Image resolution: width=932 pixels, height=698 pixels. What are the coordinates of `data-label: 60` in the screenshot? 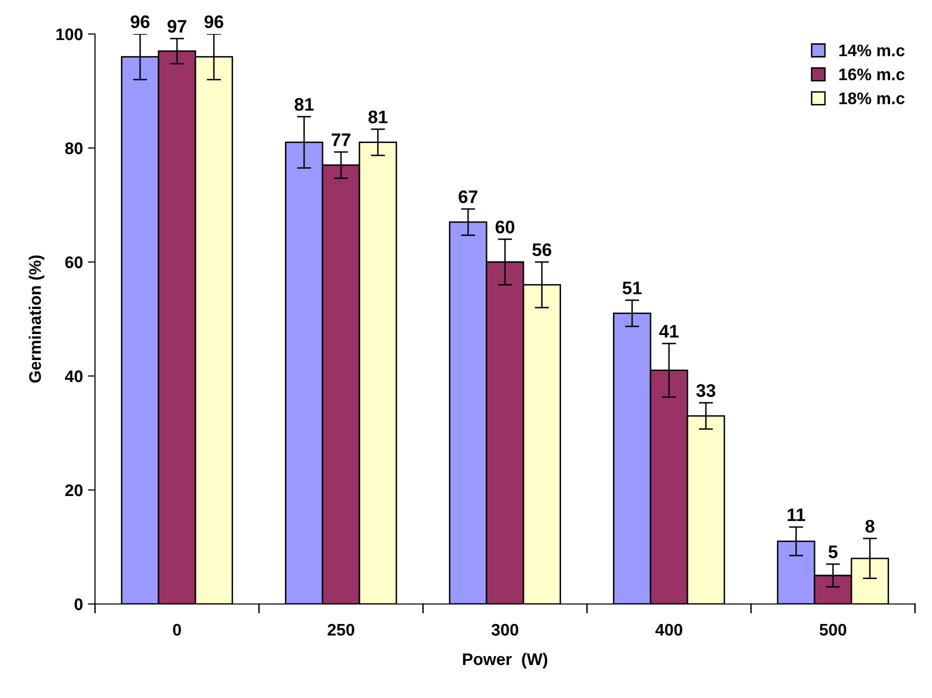 It's located at (505, 227).